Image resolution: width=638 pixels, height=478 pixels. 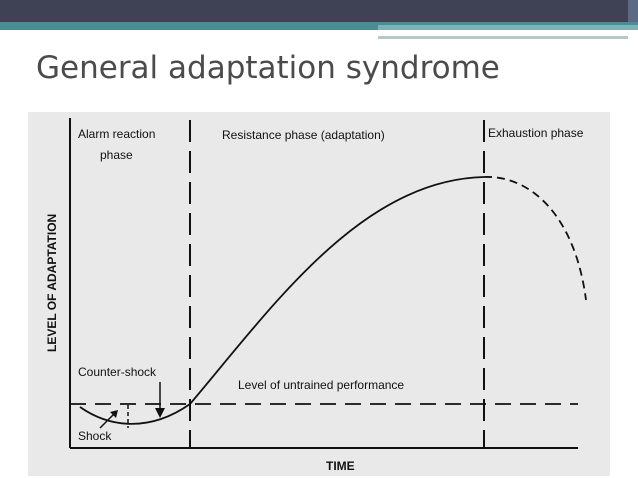 What do you see at coordinates (508, 27) in the screenshot?
I see `teal-accent-tail` at bounding box center [508, 27].